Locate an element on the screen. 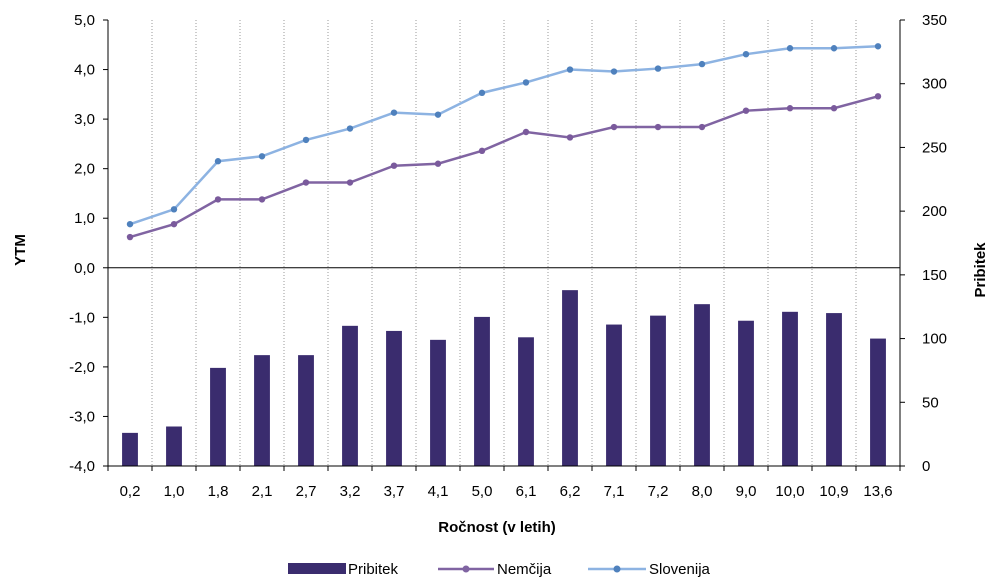 This screenshot has height=578, width=994. right-tick-label: 150 is located at coordinates (934, 275).